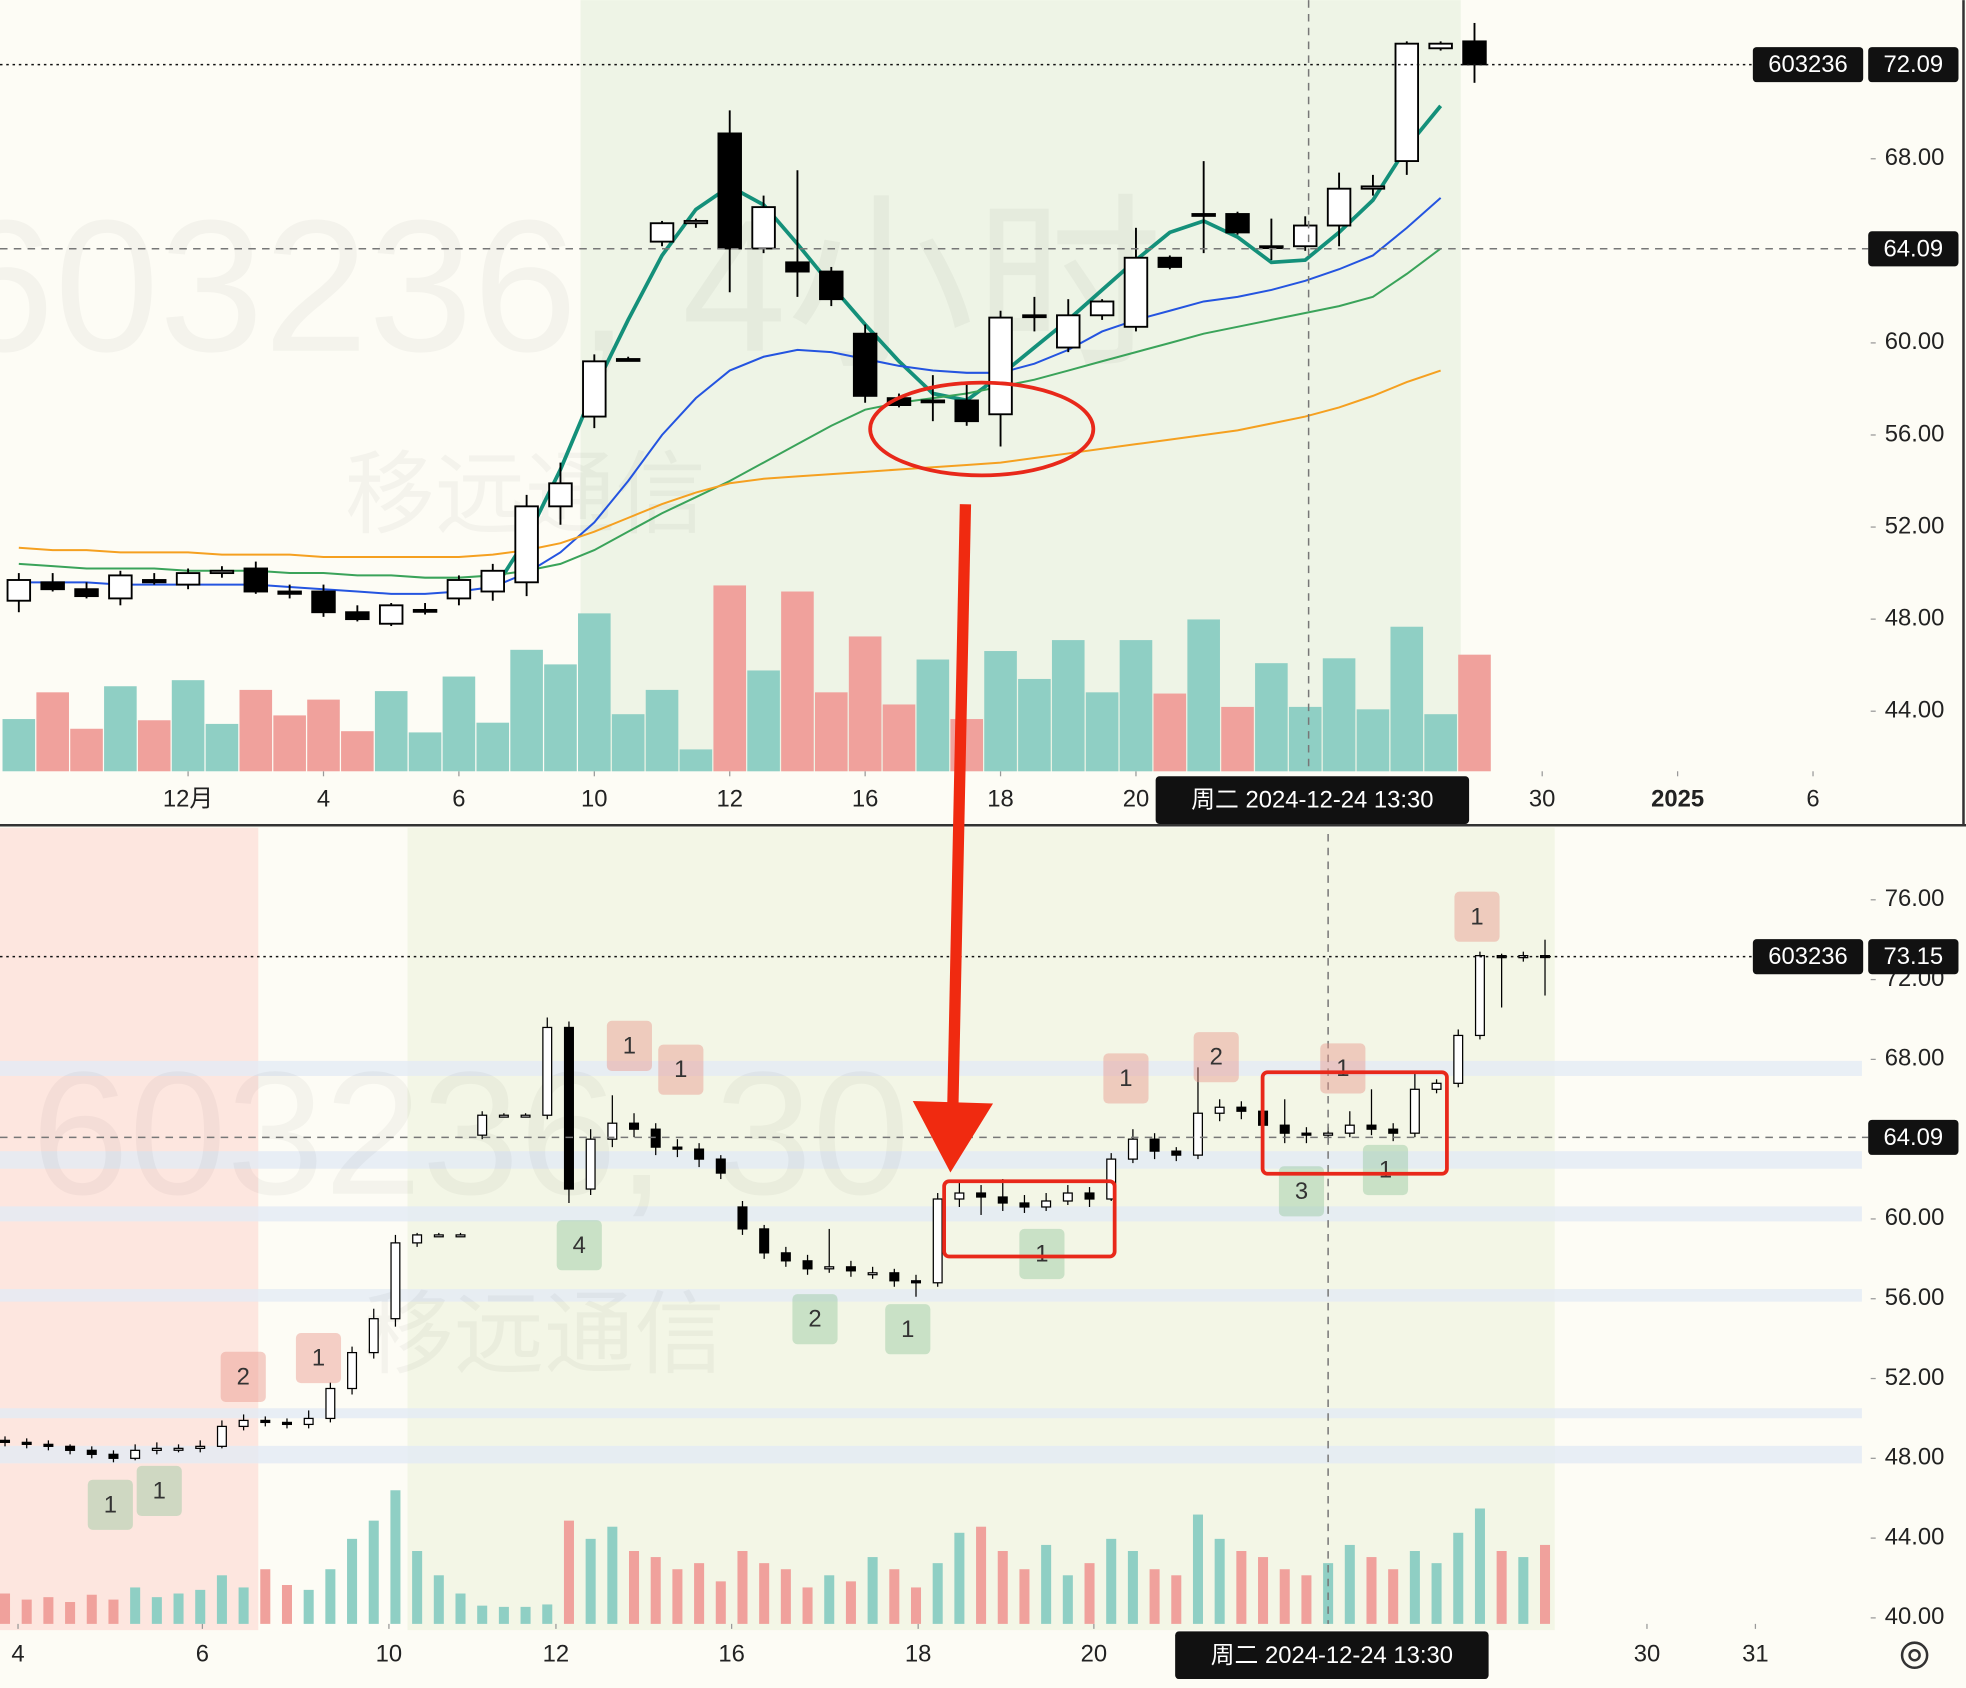 The image size is (1966, 1688). Describe the element at coordinates (1000, 798) in the screenshot. I see `x-tick-label: 18` at that location.